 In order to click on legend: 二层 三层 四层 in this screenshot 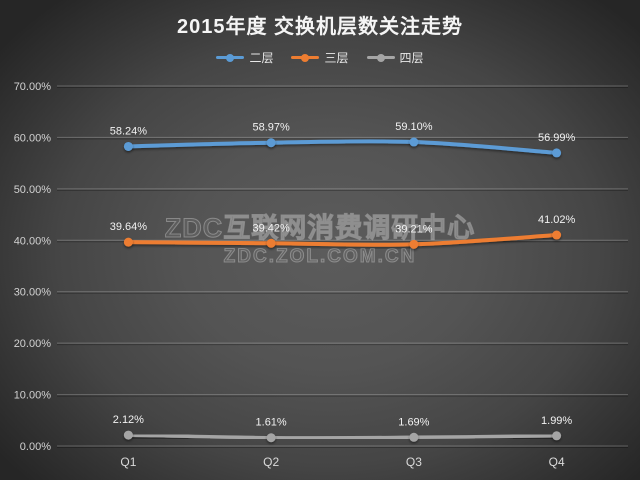, I will do `click(320, 57)`.